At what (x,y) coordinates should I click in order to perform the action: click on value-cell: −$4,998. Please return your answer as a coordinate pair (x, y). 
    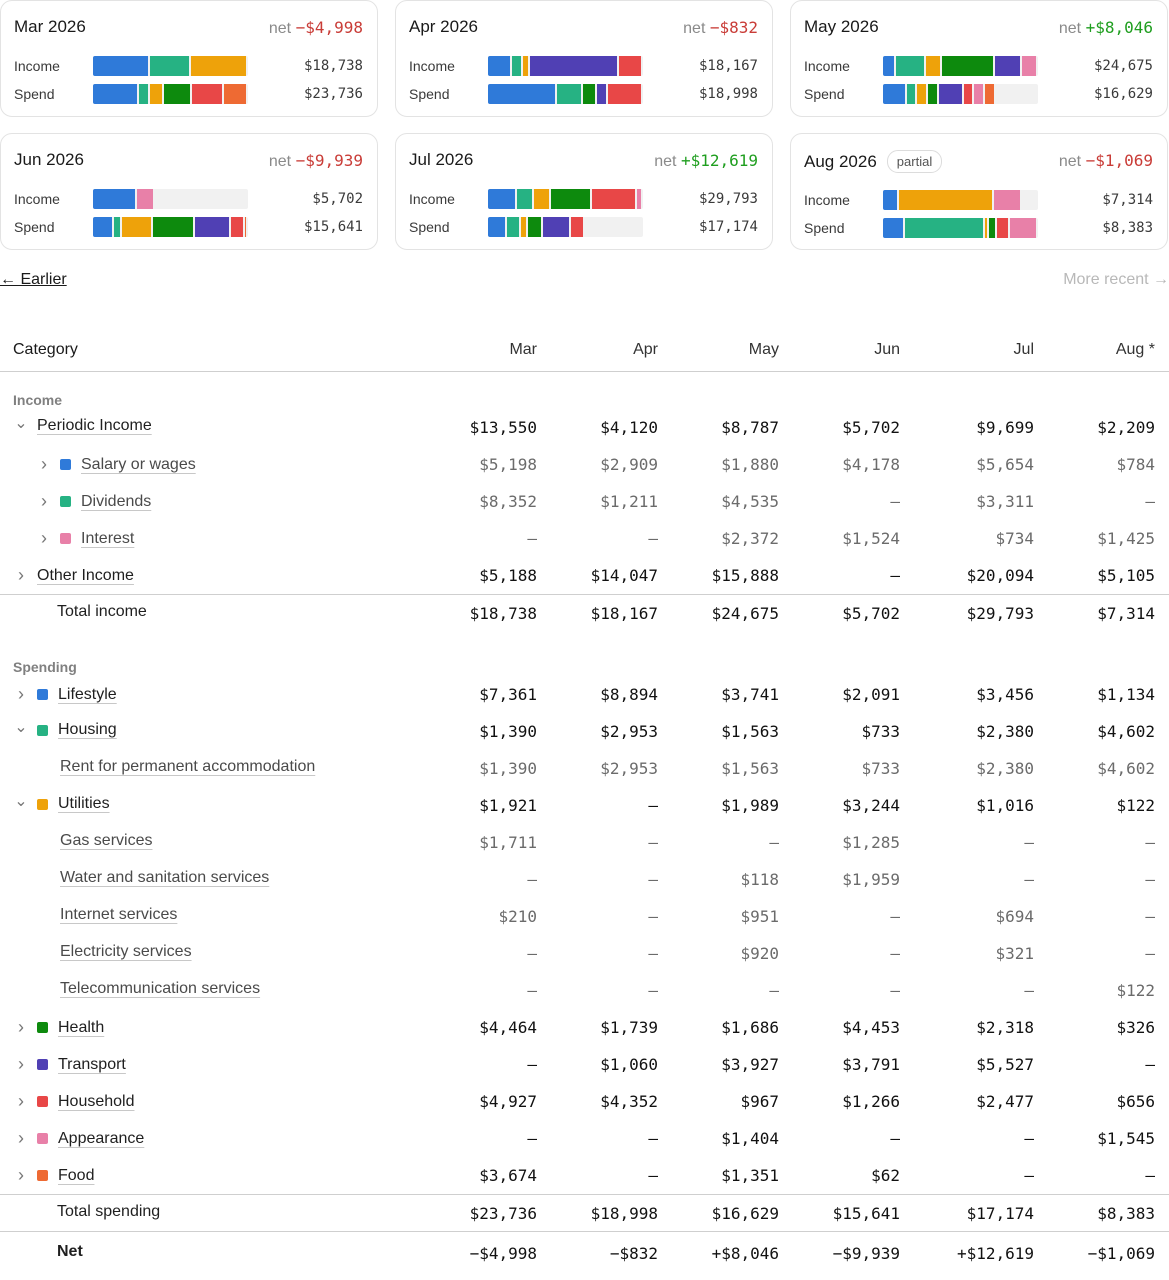
    Looking at the image, I should click on (503, 1253).